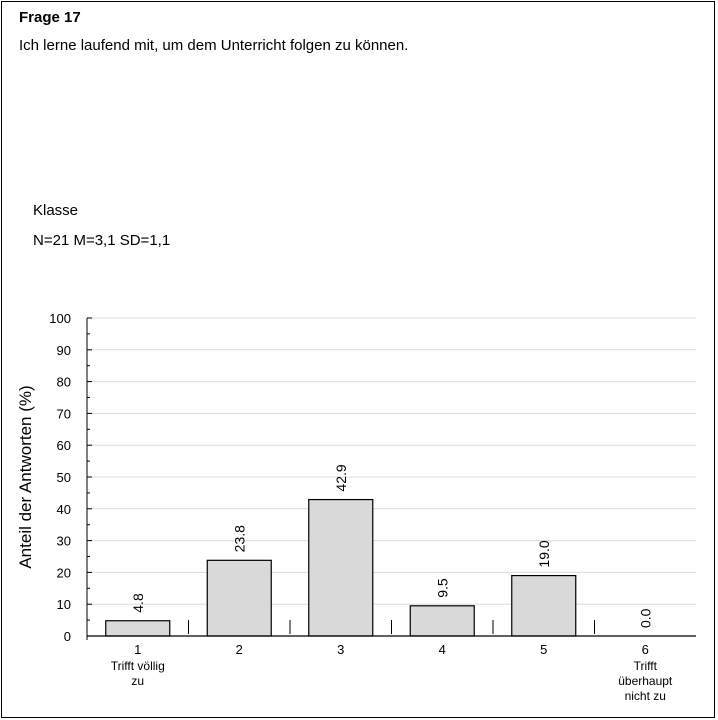  What do you see at coordinates (543, 649) in the screenshot?
I see `x-tick-label: 5` at bounding box center [543, 649].